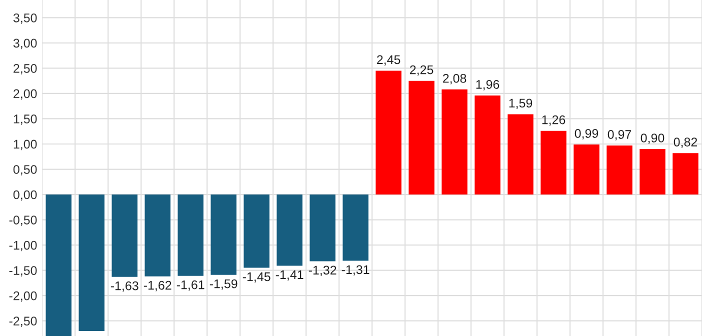 The image size is (702, 336). I want to click on data-label: 0,90, so click(652, 139).